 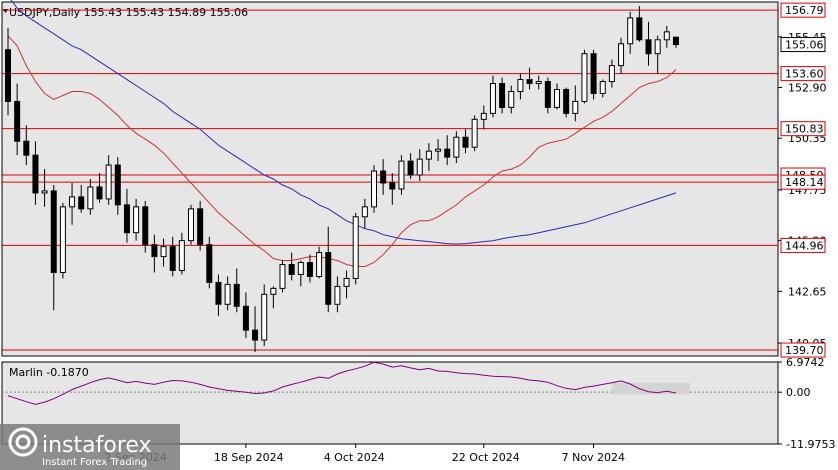 I want to click on level-label: 144.96, so click(x=804, y=245).